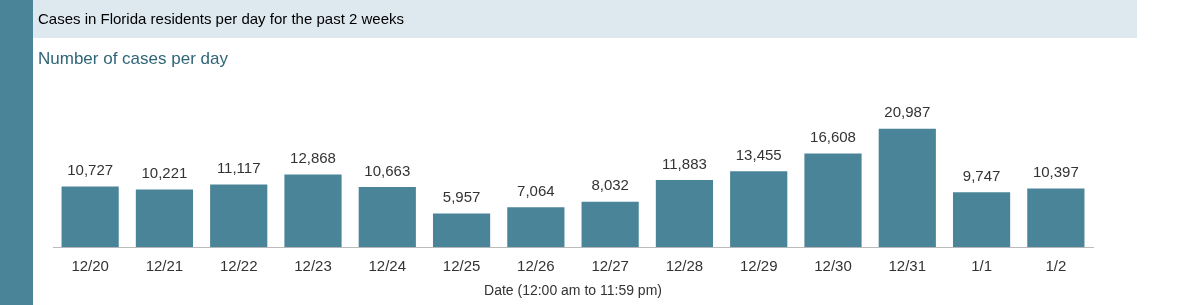 This screenshot has width=1200, height=305. What do you see at coordinates (164, 266) in the screenshot?
I see `x-tick-label: 12/21` at bounding box center [164, 266].